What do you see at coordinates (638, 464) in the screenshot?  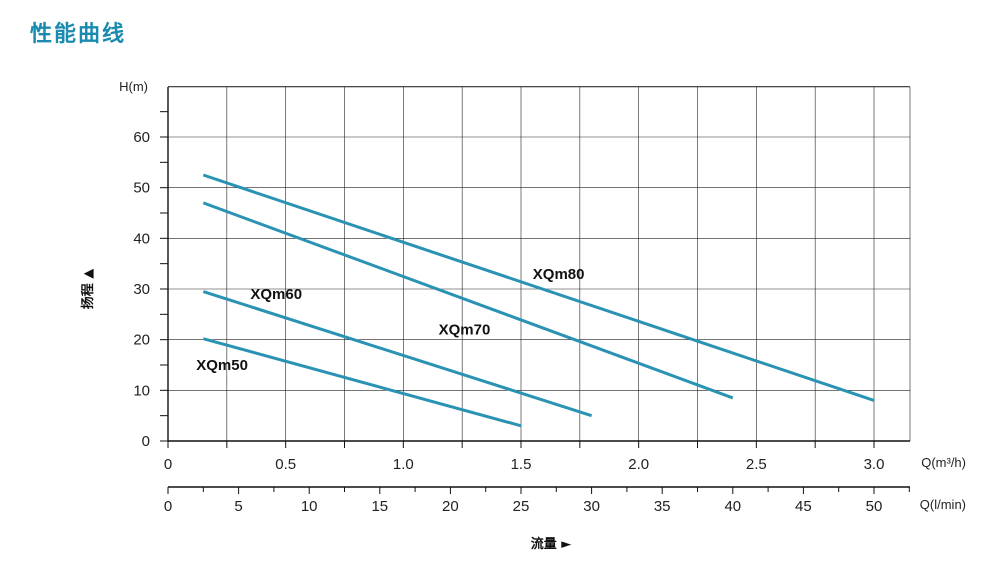 I see `x-tick-label: 2.0` at bounding box center [638, 464].